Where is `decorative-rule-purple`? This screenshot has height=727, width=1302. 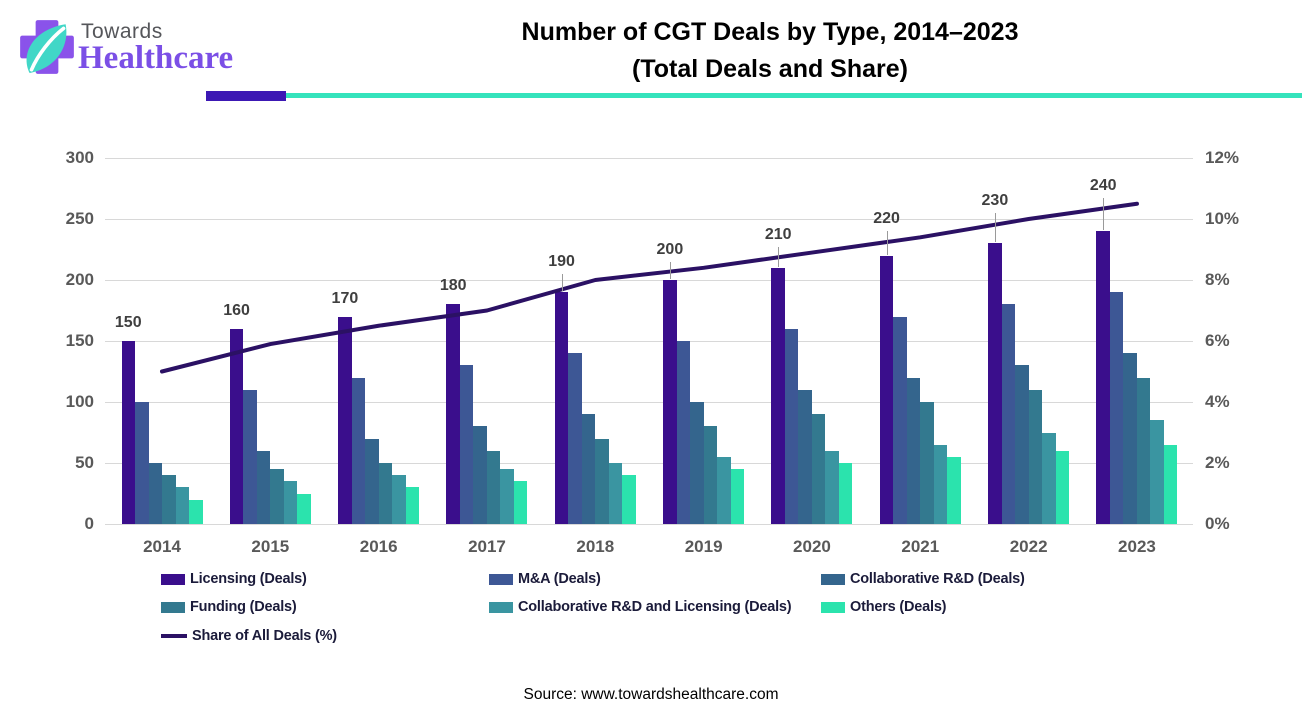
decorative-rule-purple is located at coordinates (246, 96).